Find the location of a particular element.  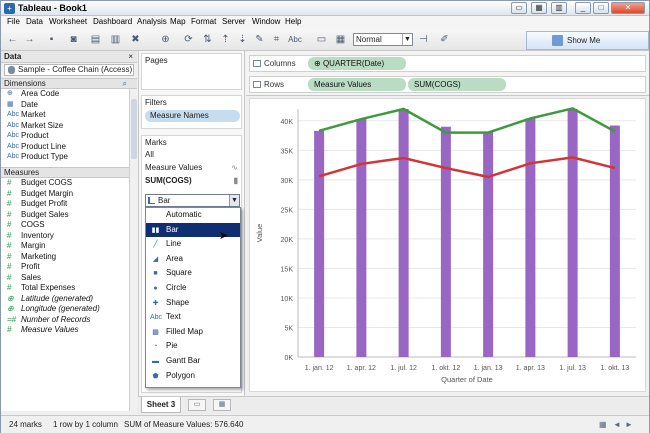

mark-type-option-line: ╱ Line is located at coordinates (193, 244).